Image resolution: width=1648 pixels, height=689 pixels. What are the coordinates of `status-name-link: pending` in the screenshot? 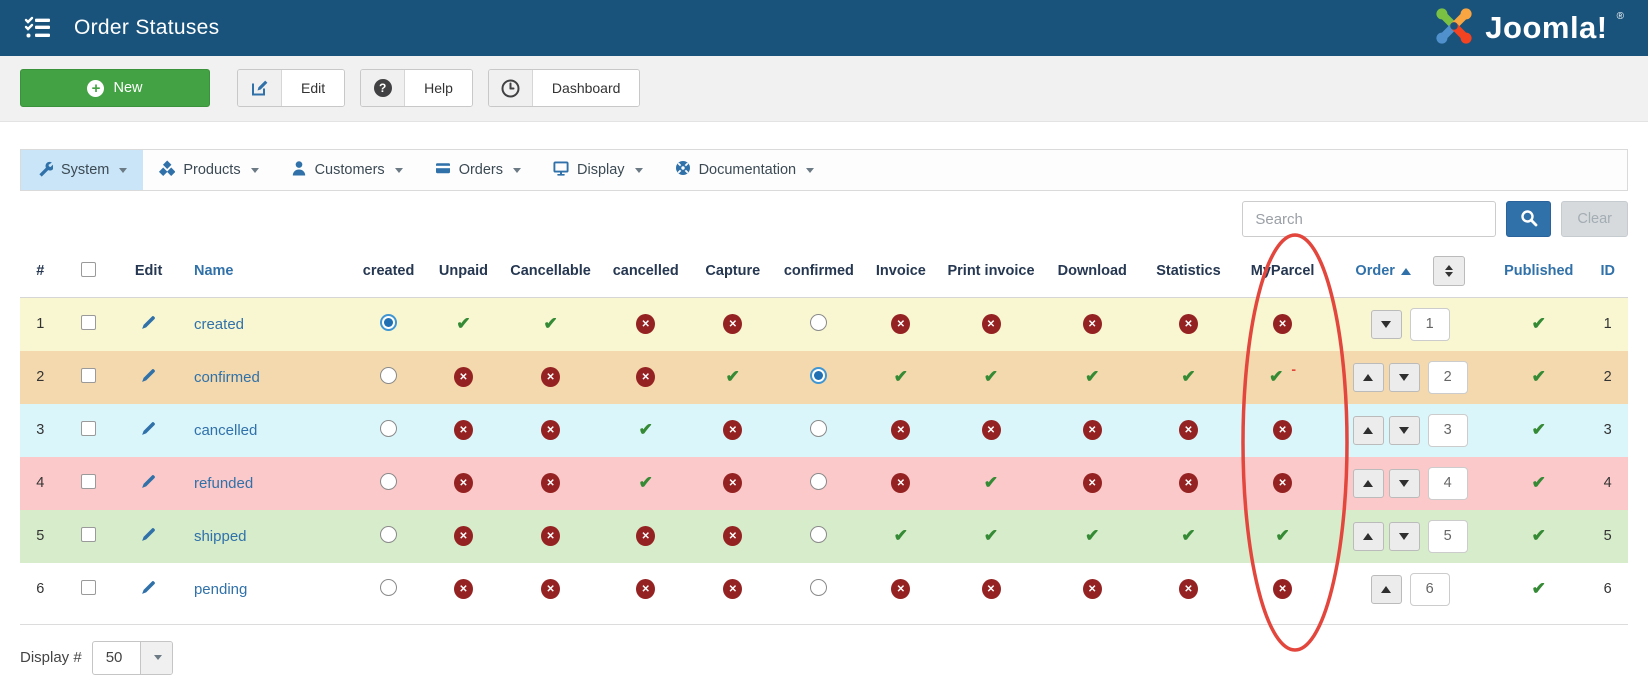 It's located at (220, 589).